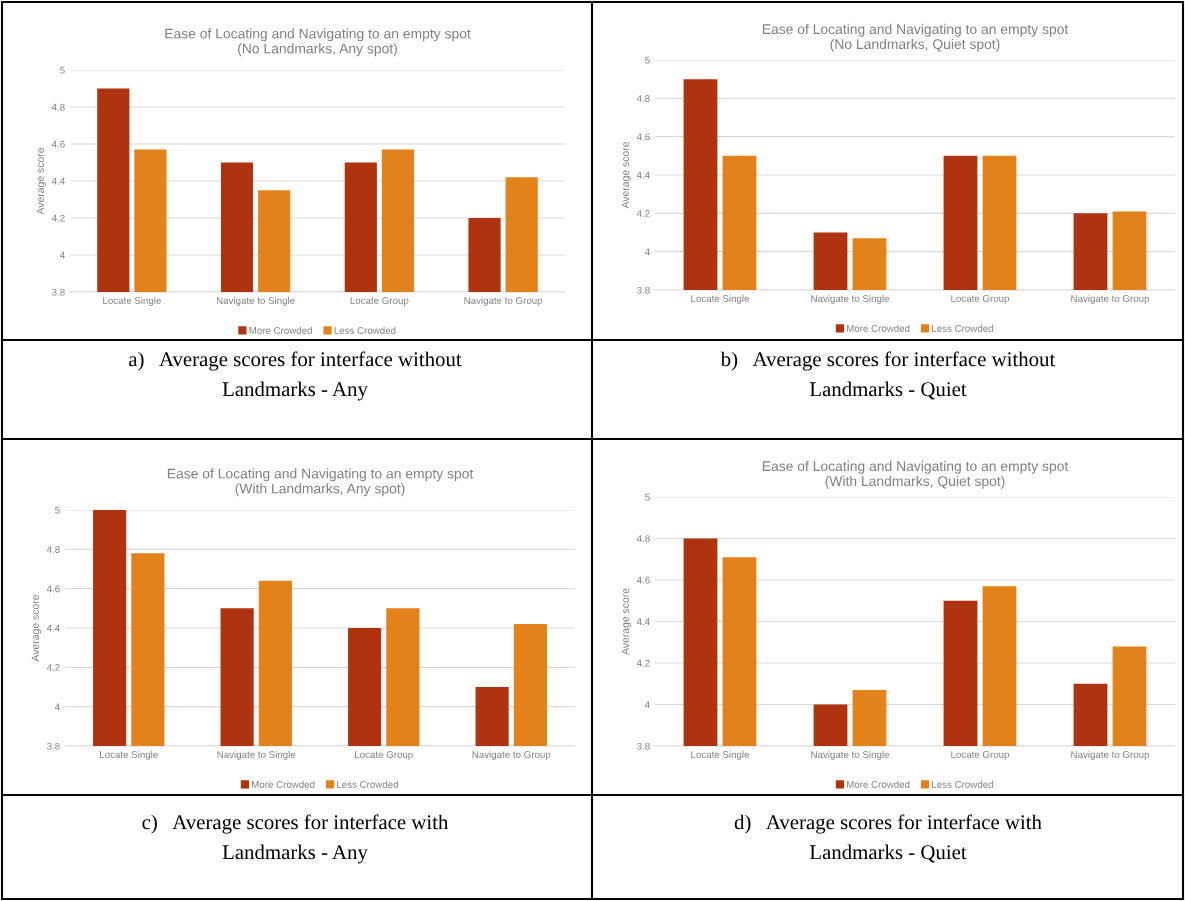  Describe the element at coordinates (295, 376) in the screenshot. I see `text: a) Average scores for interface without Landmarks - Any` at that location.